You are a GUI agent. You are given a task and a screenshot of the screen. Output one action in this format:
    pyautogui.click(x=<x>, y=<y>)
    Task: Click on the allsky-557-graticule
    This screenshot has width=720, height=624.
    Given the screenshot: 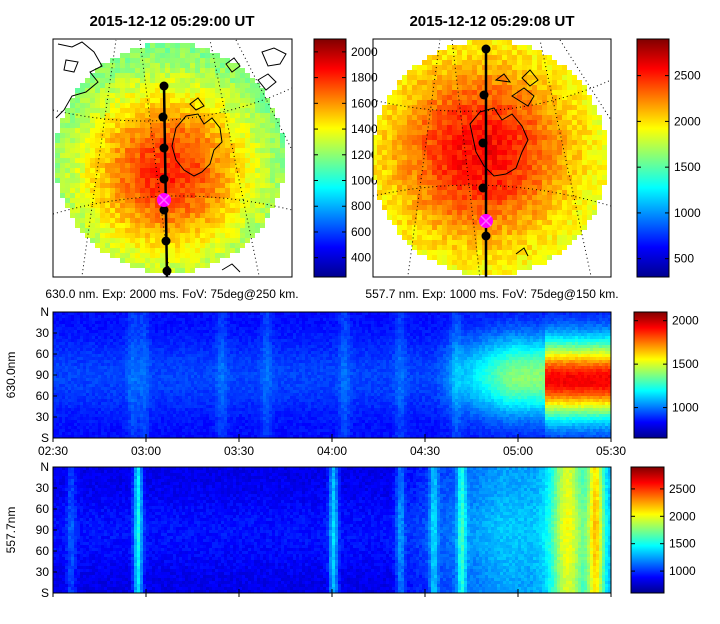 What is the action you would take?
    pyautogui.click(x=492, y=158)
    